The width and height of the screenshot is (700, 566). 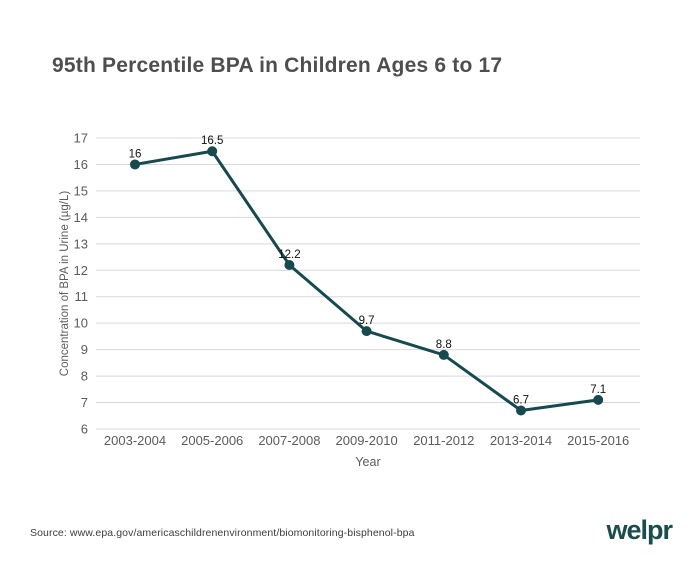 I want to click on y-tick-label: 11, so click(x=82, y=296).